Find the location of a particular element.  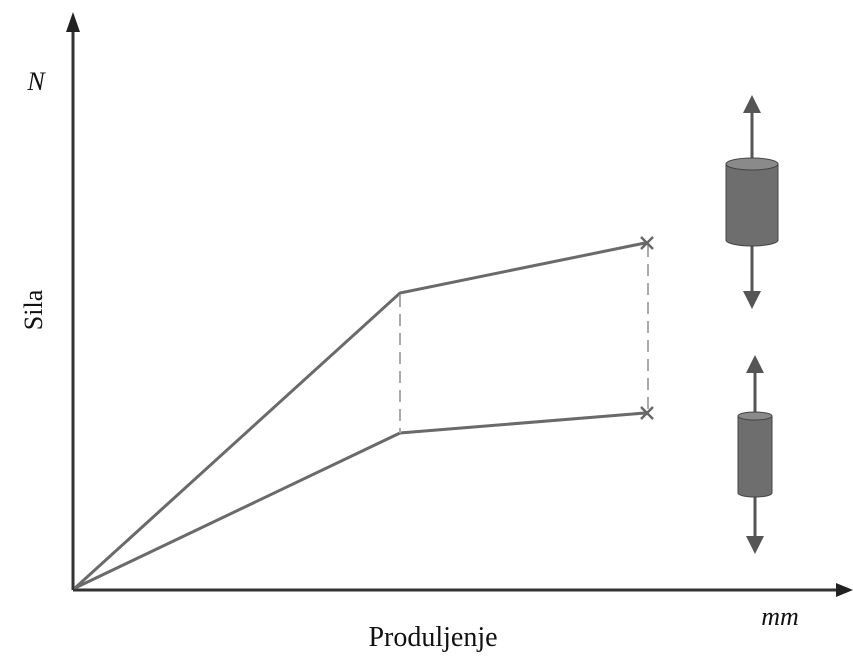

y-unit: N is located at coordinates (36, 81).